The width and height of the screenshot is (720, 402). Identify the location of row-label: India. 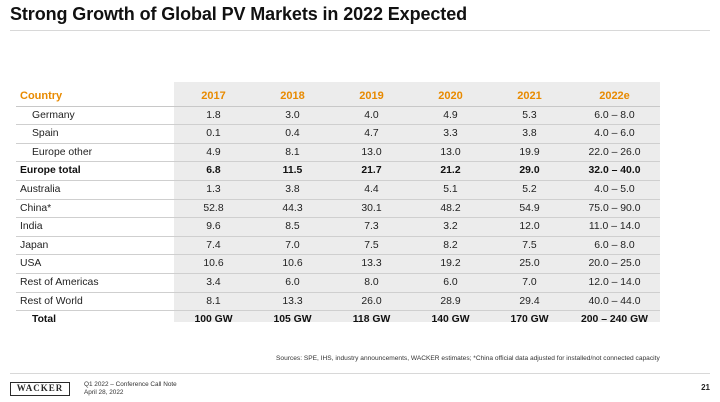
(95, 227).